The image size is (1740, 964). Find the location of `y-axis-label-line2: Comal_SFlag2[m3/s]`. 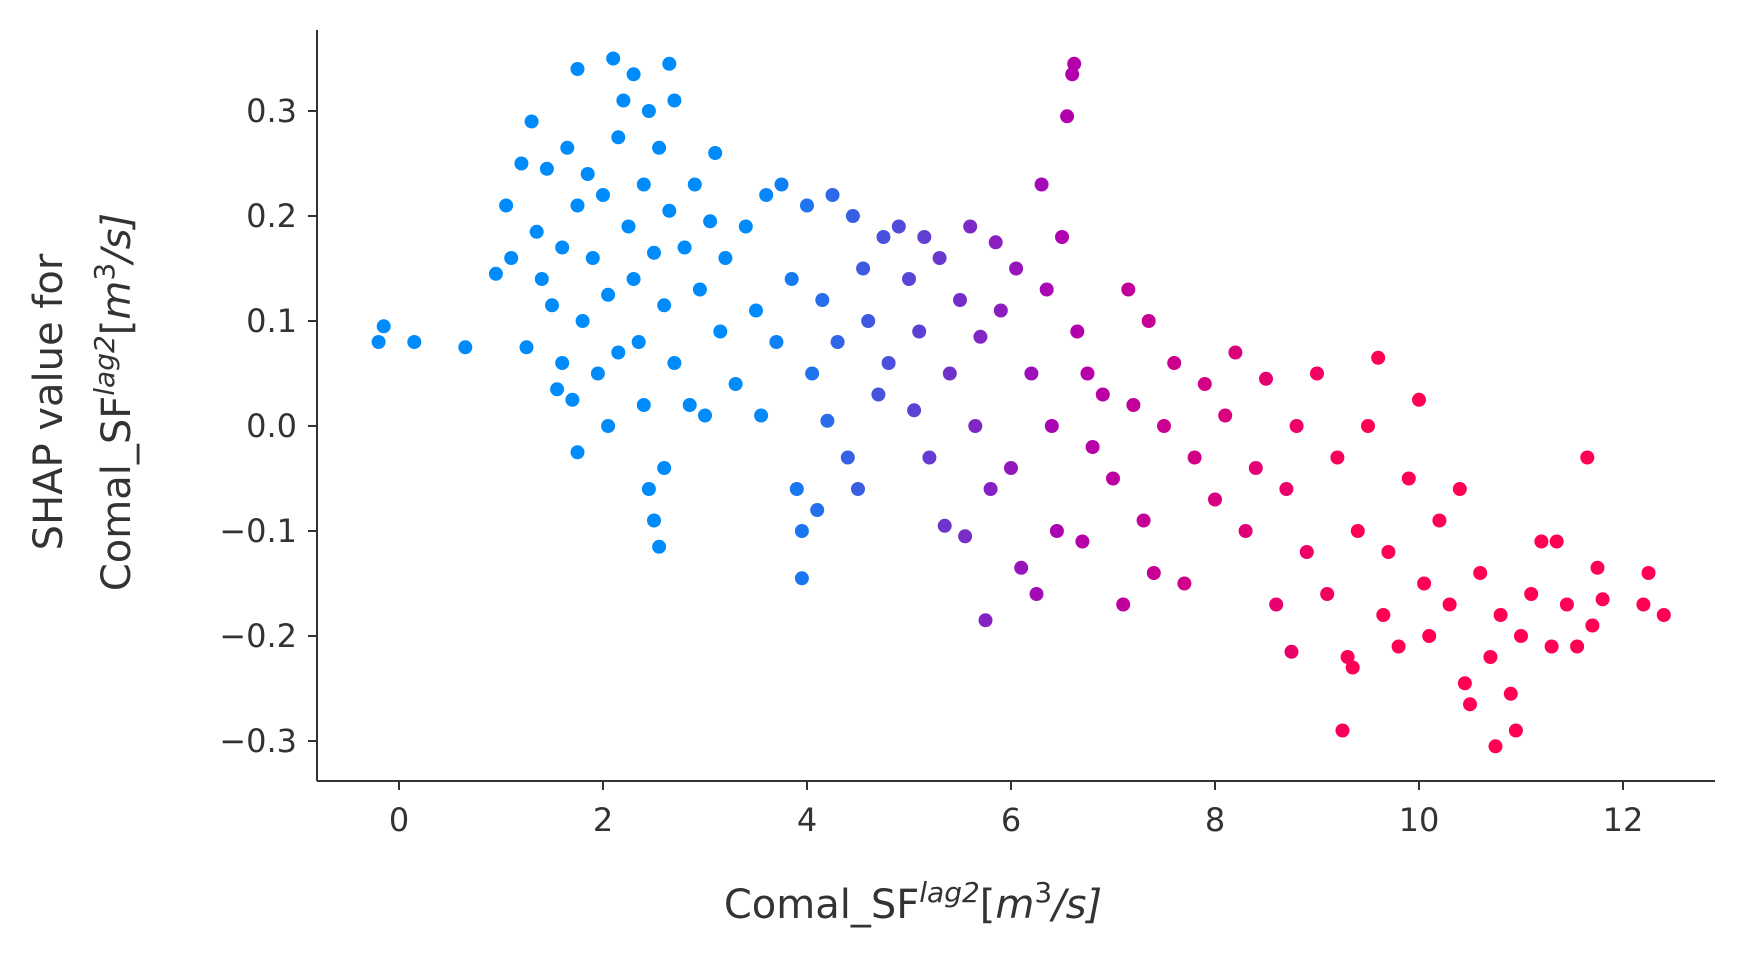

y-axis-label-line2: Comal_SFlag2[m3/s] is located at coordinates (114, 402).